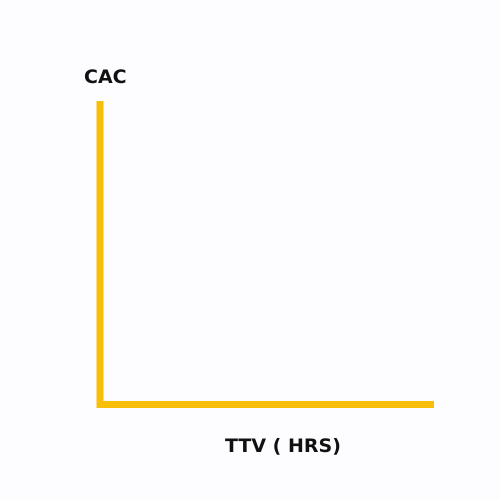 This screenshot has height=500, width=500. What do you see at coordinates (283, 446) in the screenshot?
I see `x-axis-label: TTV ( HRS)` at bounding box center [283, 446].